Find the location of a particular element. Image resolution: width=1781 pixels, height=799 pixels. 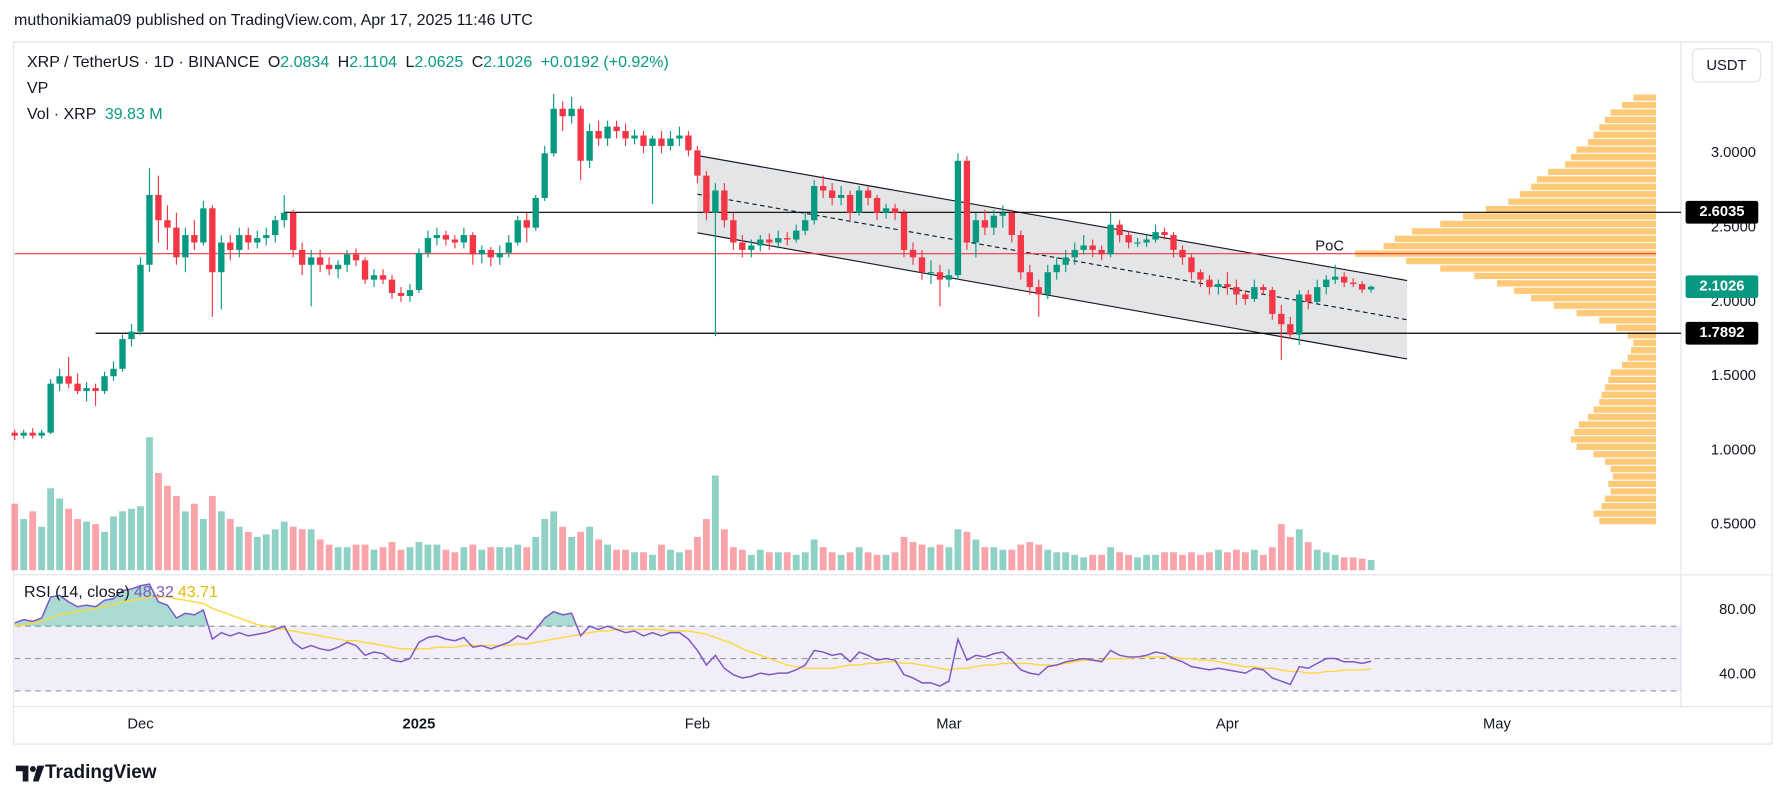

y-tick-label: 1.5000 is located at coordinates (1733, 376).